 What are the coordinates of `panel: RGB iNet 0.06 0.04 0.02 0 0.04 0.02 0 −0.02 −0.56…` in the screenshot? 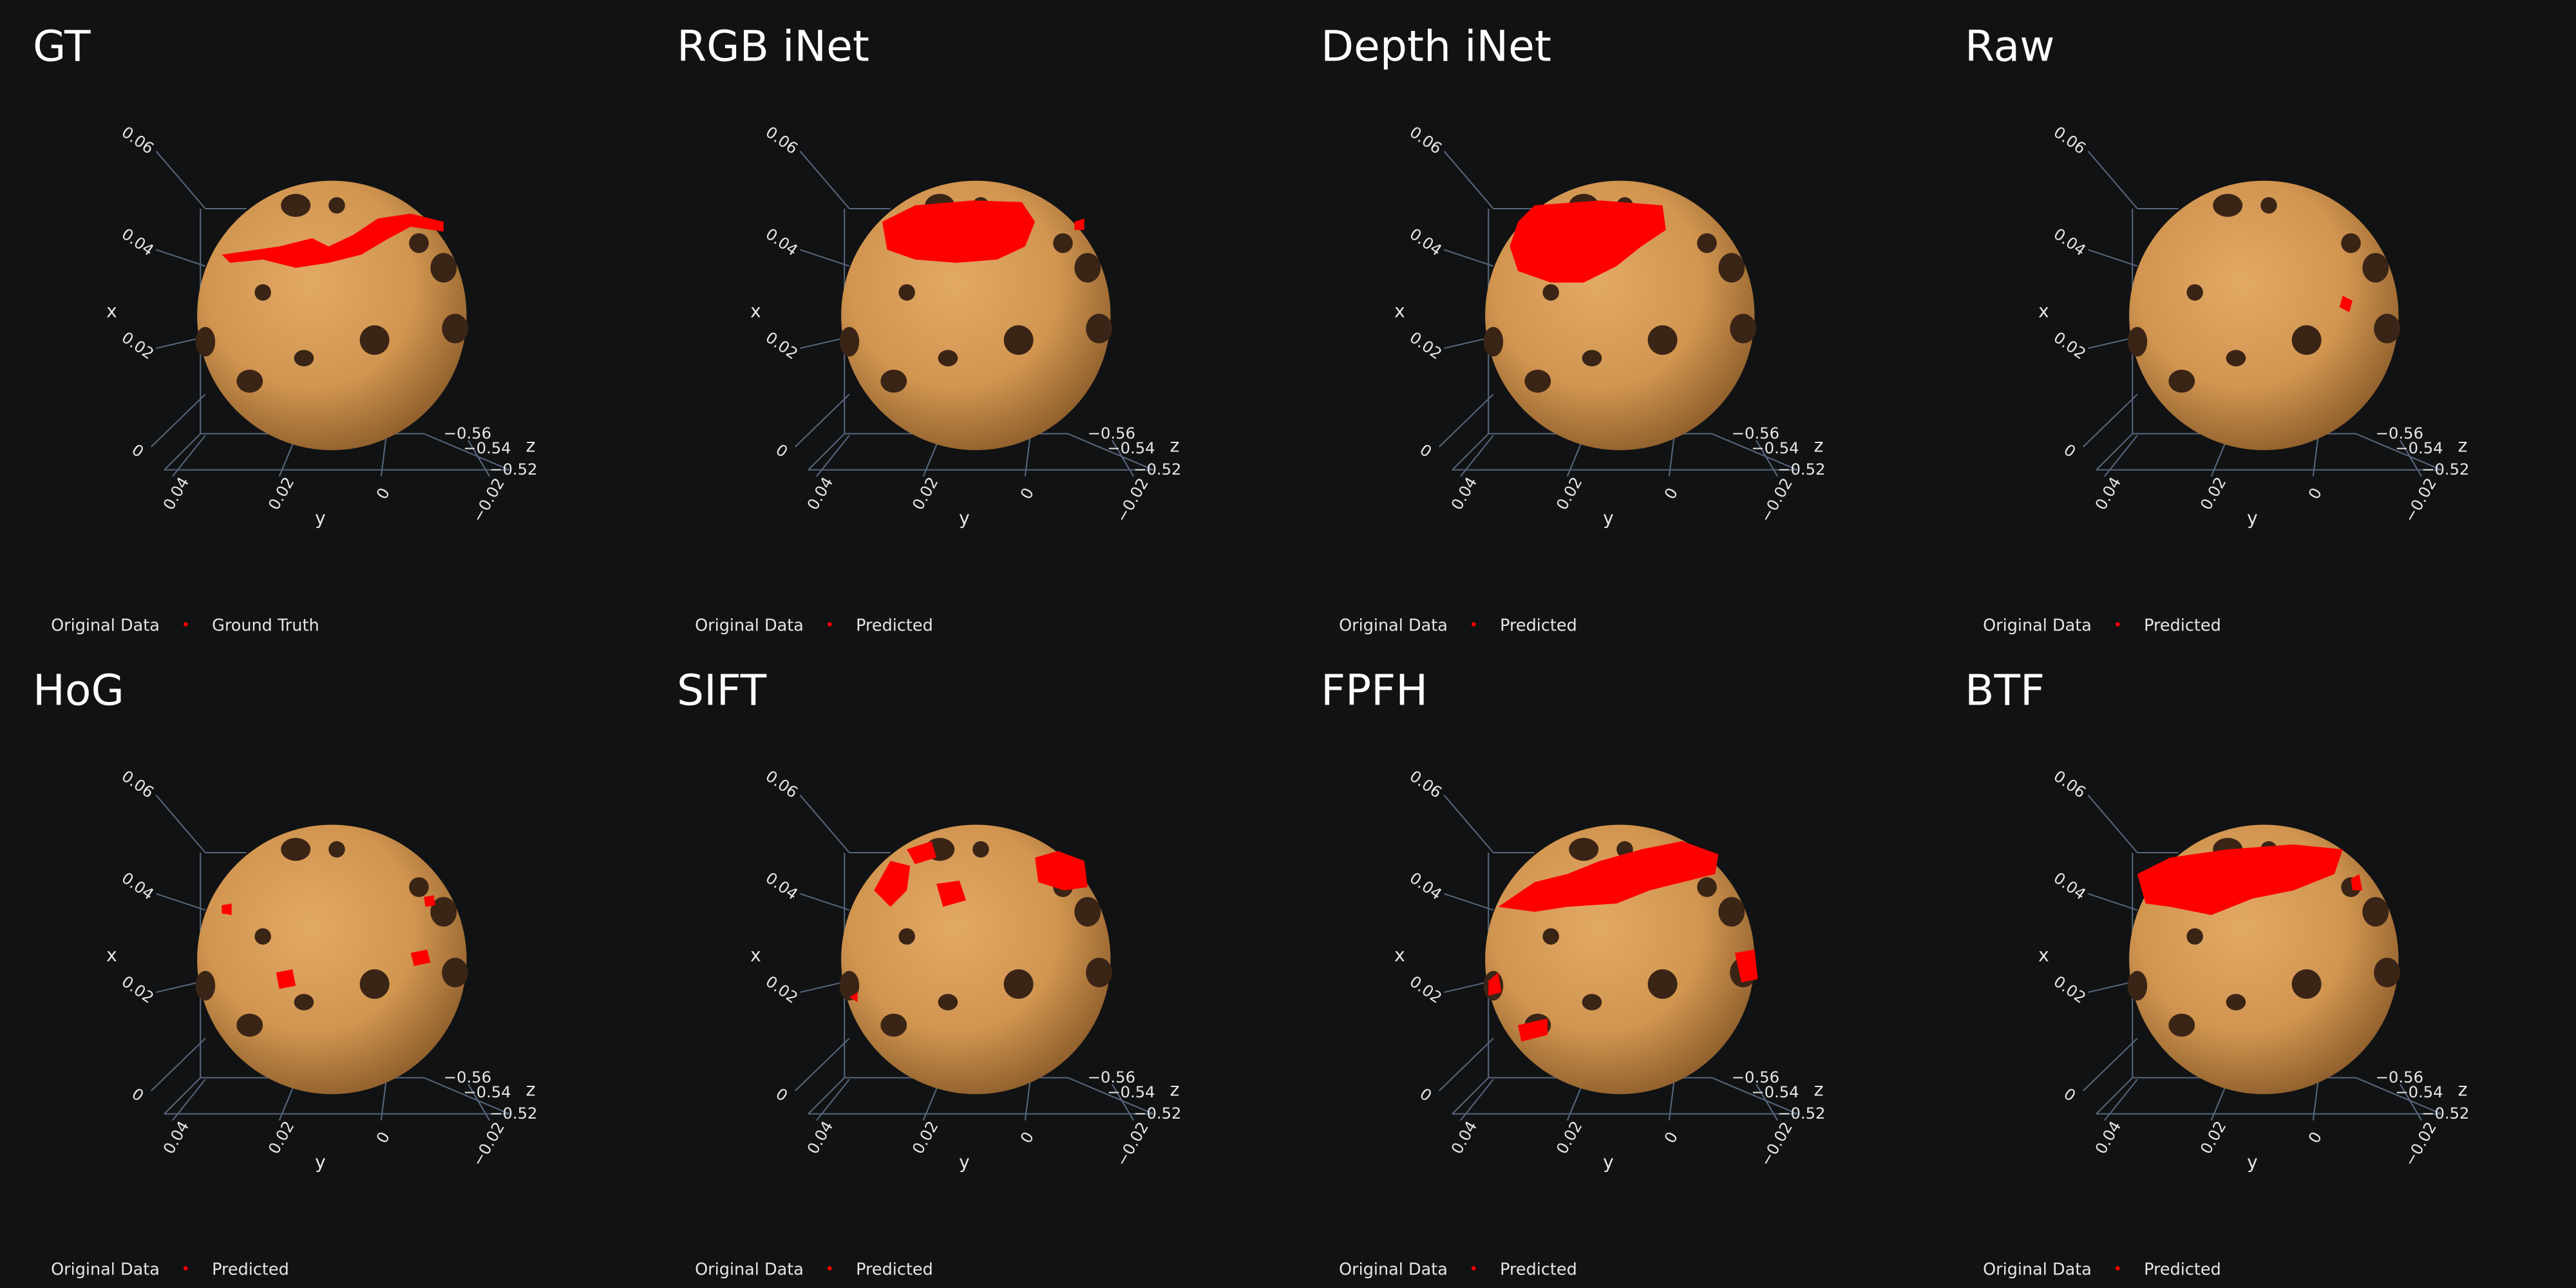 It's located at (929, 328).